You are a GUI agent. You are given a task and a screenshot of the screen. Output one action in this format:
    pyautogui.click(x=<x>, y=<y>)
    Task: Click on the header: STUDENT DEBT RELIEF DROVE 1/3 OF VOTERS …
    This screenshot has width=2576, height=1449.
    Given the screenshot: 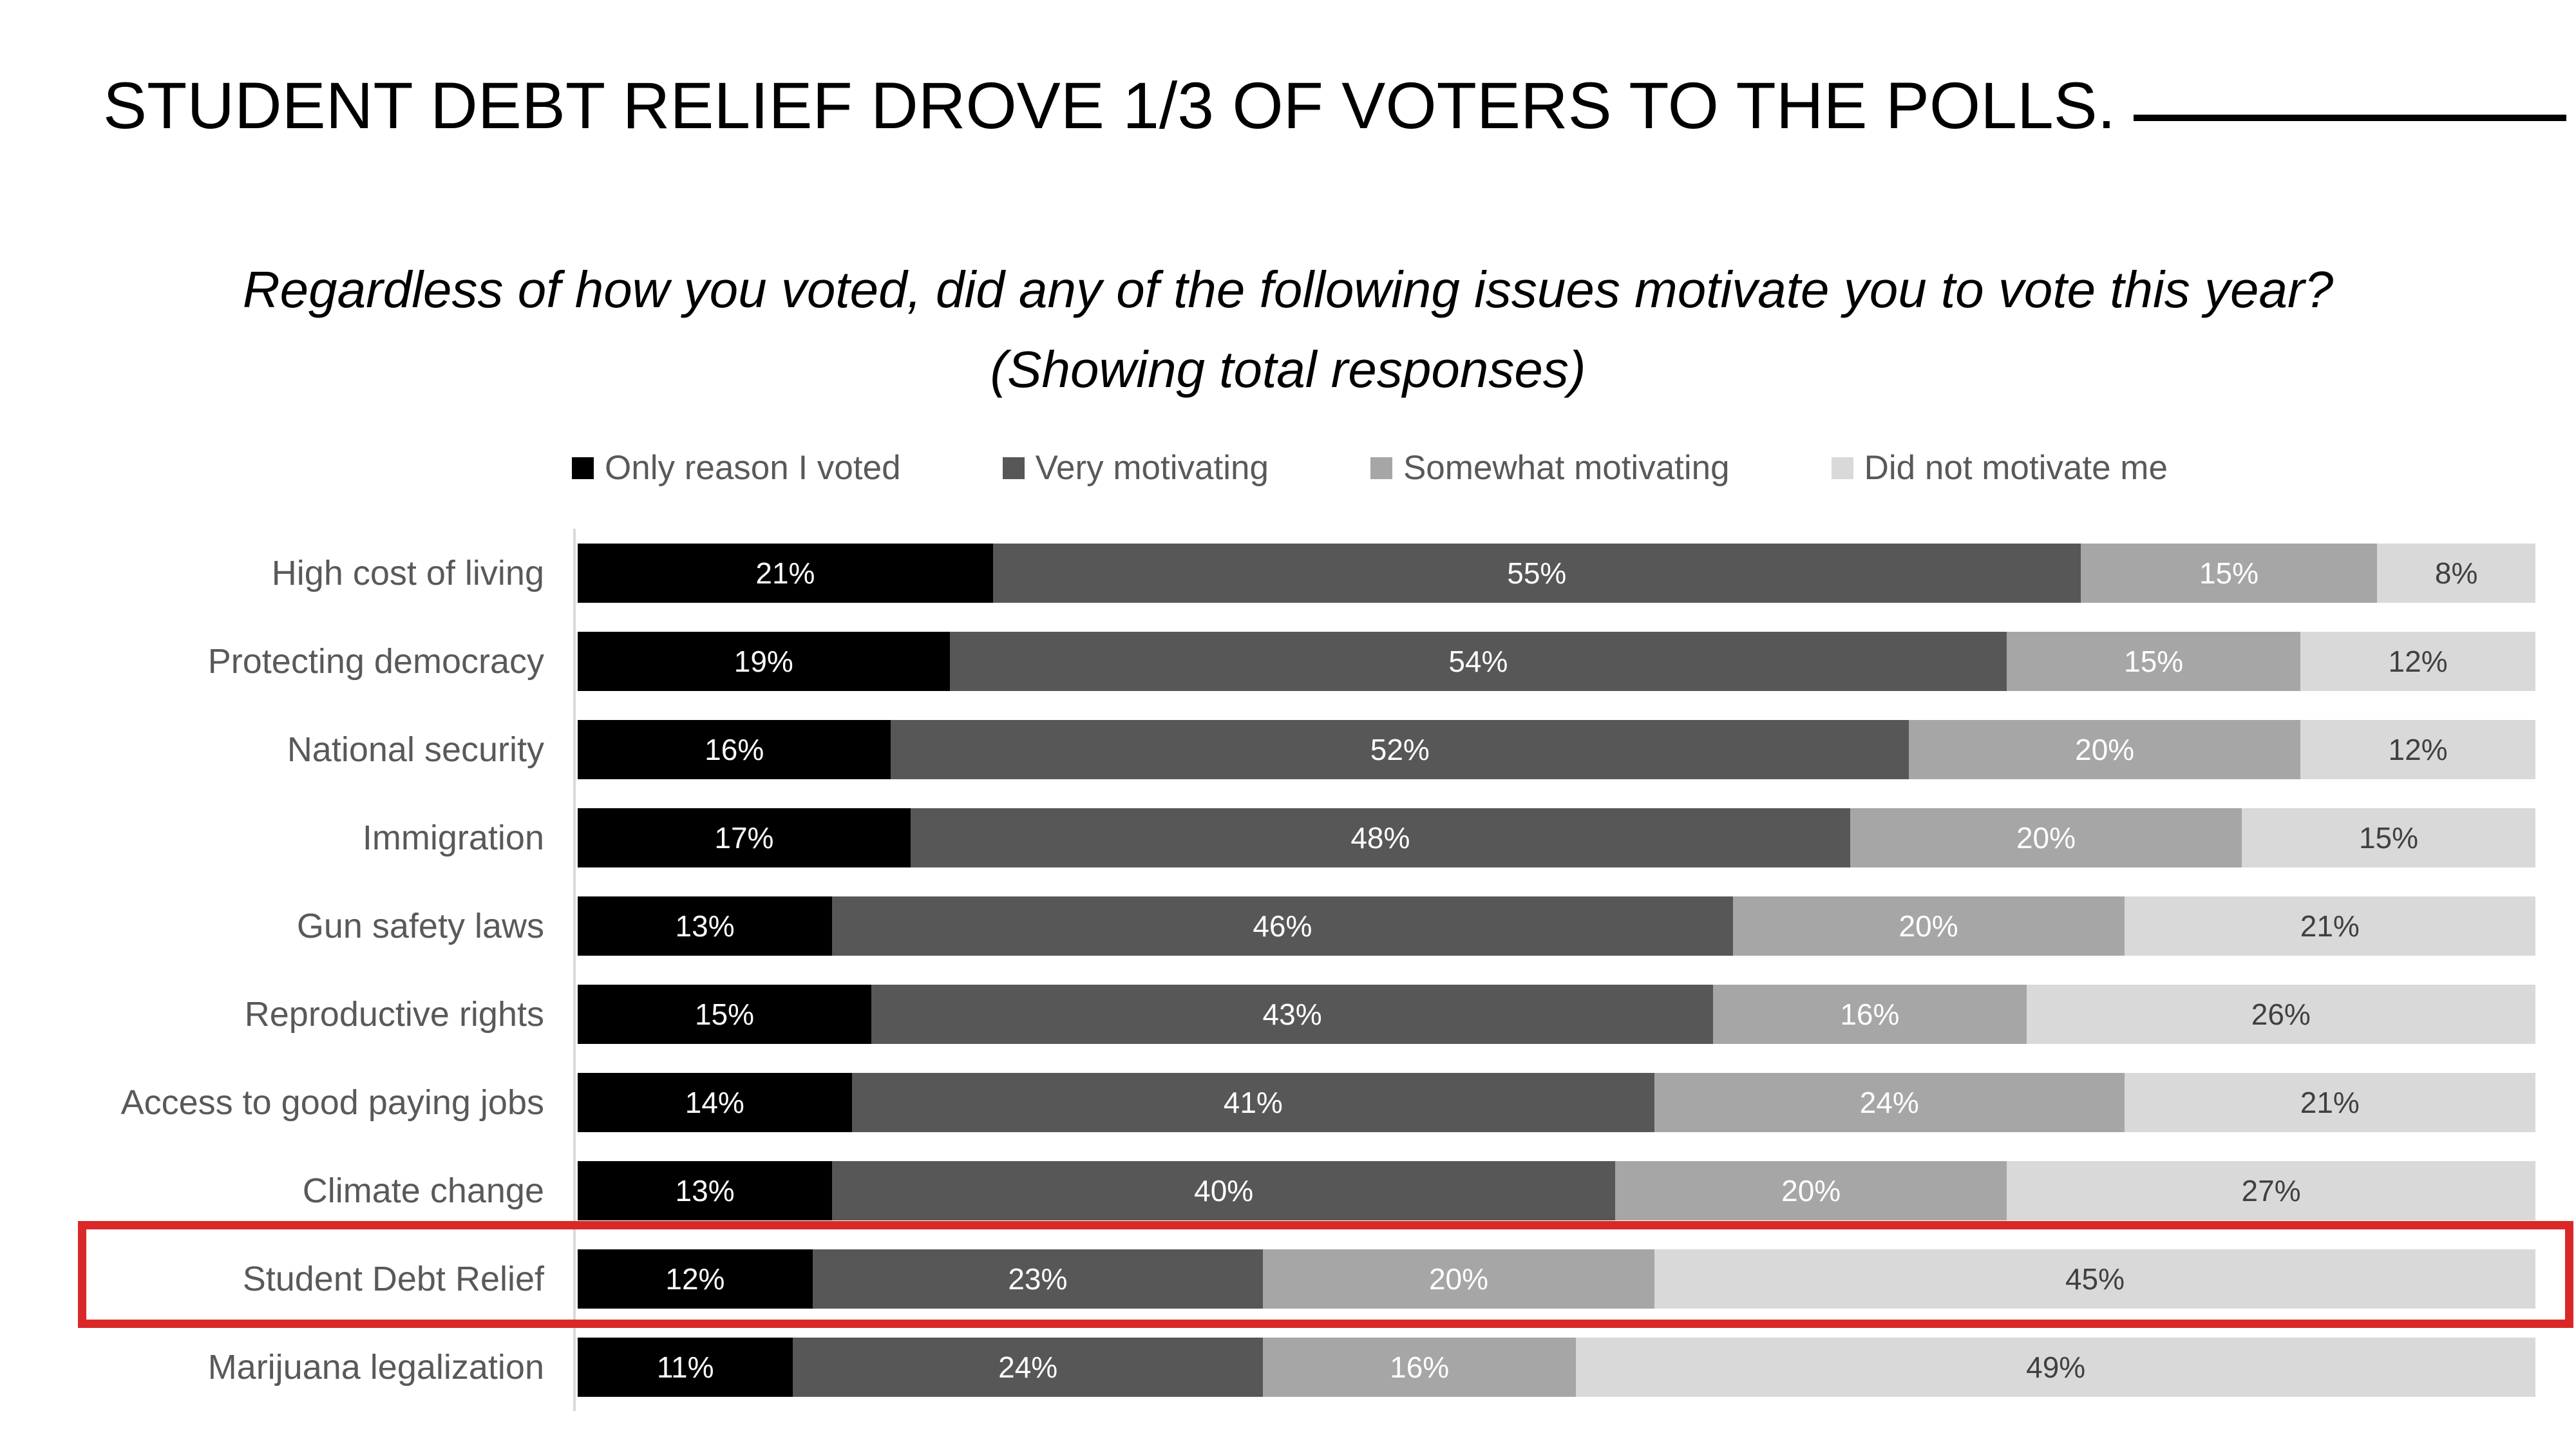 What is the action you would take?
    pyautogui.click(x=1335, y=106)
    